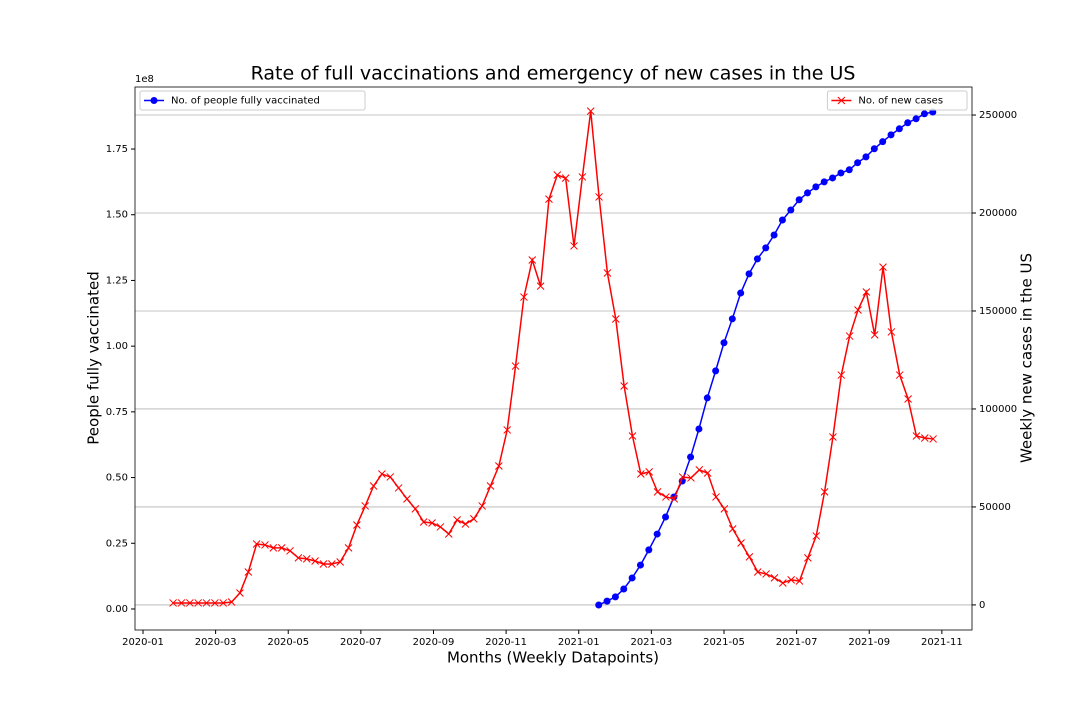 The image size is (1080, 724). What do you see at coordinates (361, 642) in the screenshot?
I see `x-tick-label: 2020-07` at bounding box center [361, 642].